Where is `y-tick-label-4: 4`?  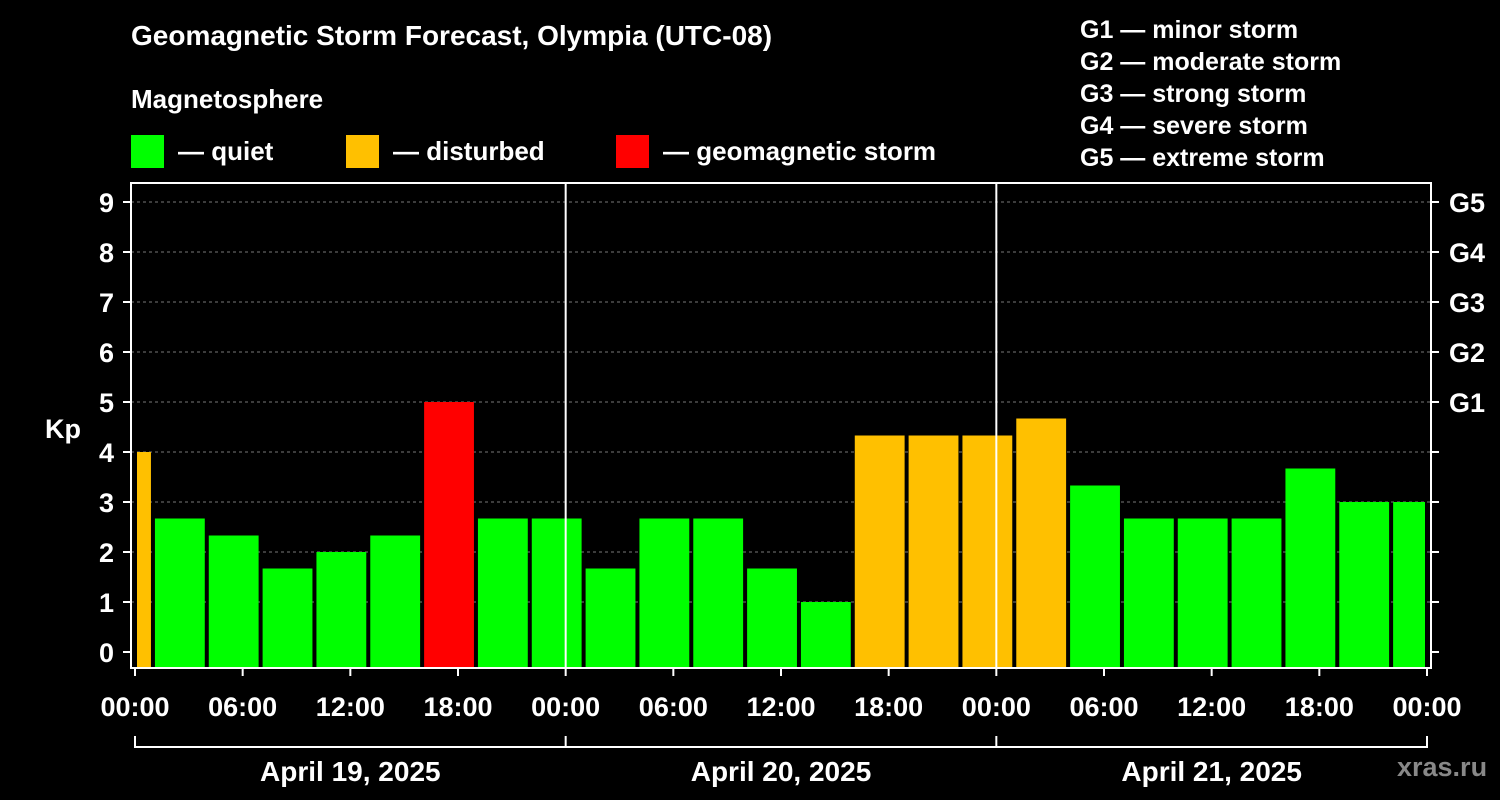
y-tick-label-4: 4 is located at coordinates (106, 453).